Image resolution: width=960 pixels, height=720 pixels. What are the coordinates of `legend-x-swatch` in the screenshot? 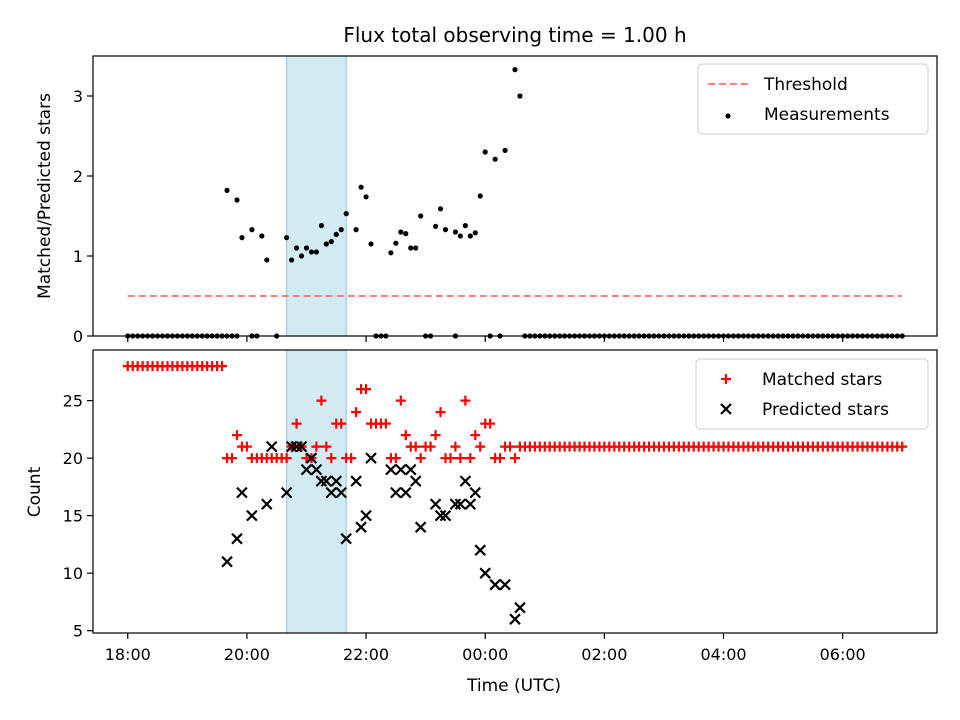 It's located at (726, 409).